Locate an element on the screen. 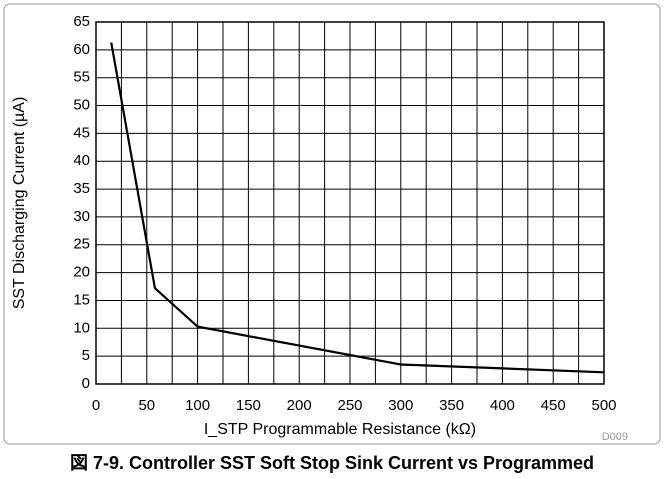  y-tick-label: 60 is located at coordinates (81, 49).